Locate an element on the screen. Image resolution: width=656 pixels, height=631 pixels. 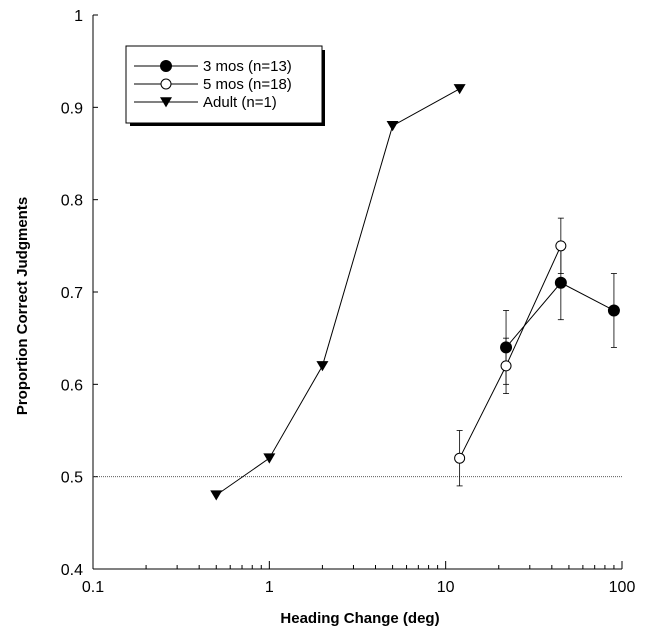
legend-shadow-bottom is located at coordinates (227, 124).